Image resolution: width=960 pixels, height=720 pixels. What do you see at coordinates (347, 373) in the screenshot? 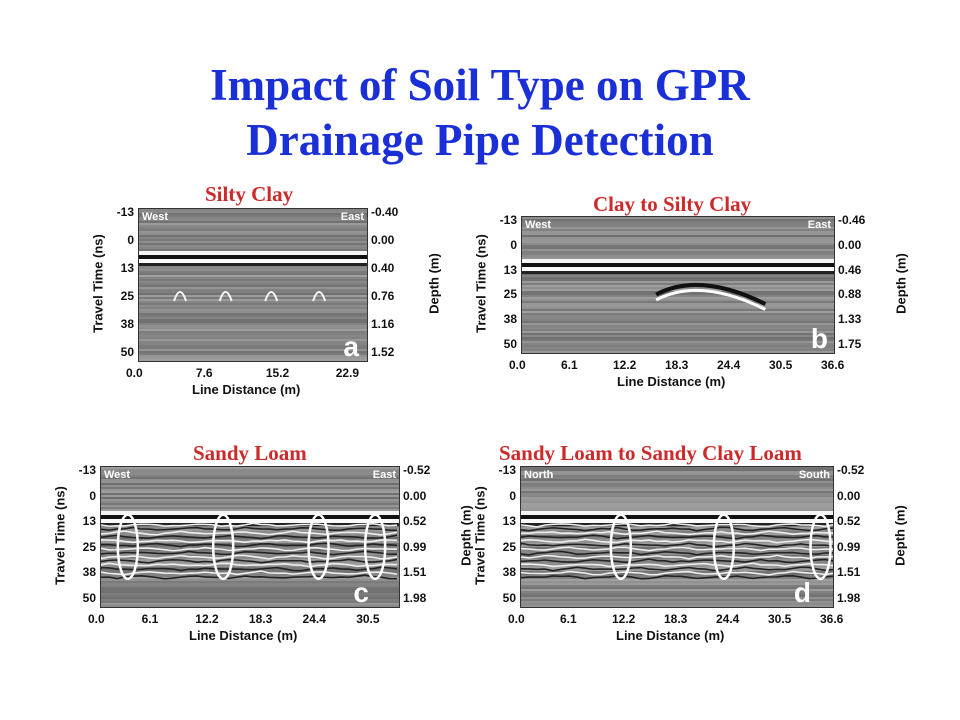
I see `distance-tick: 22.9` at bounding box center [347, 373].